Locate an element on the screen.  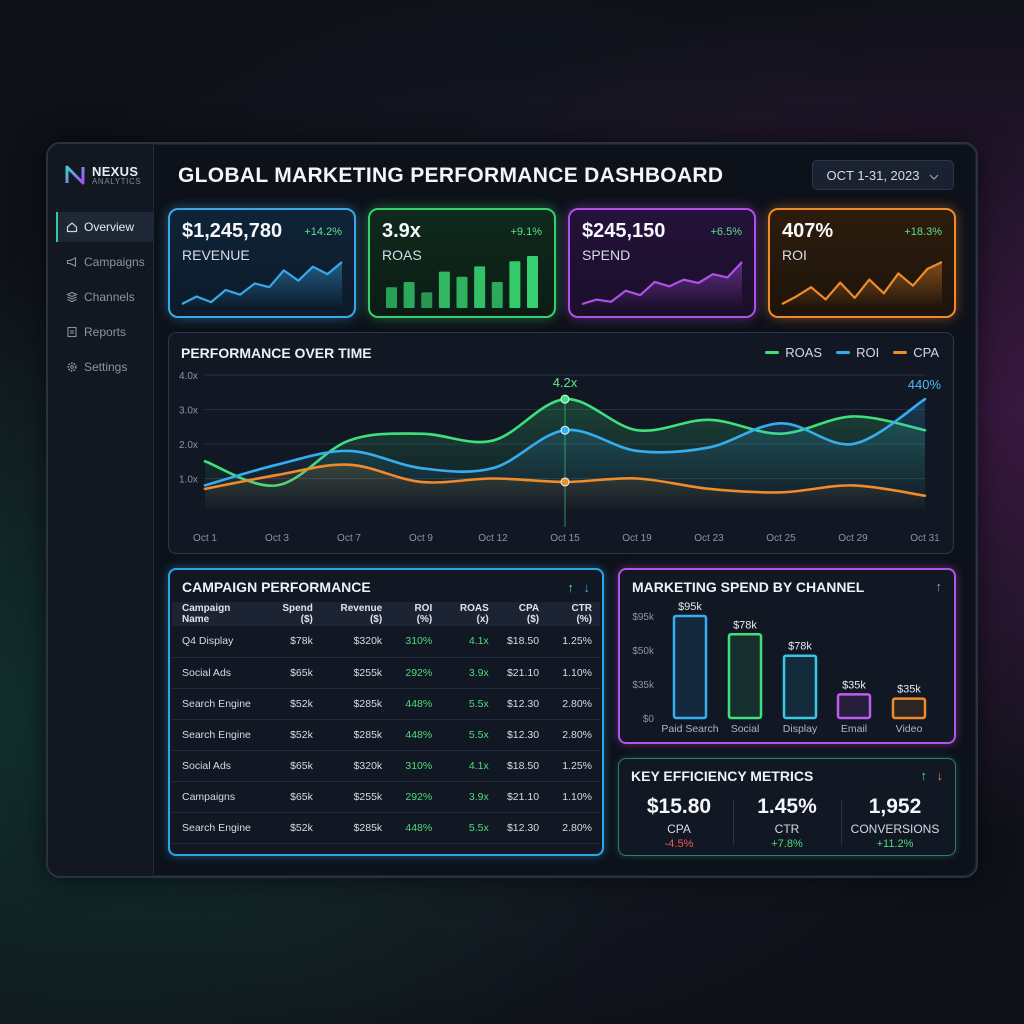
sidebar-item-reports: Reports is located at coordinates (104, 332).